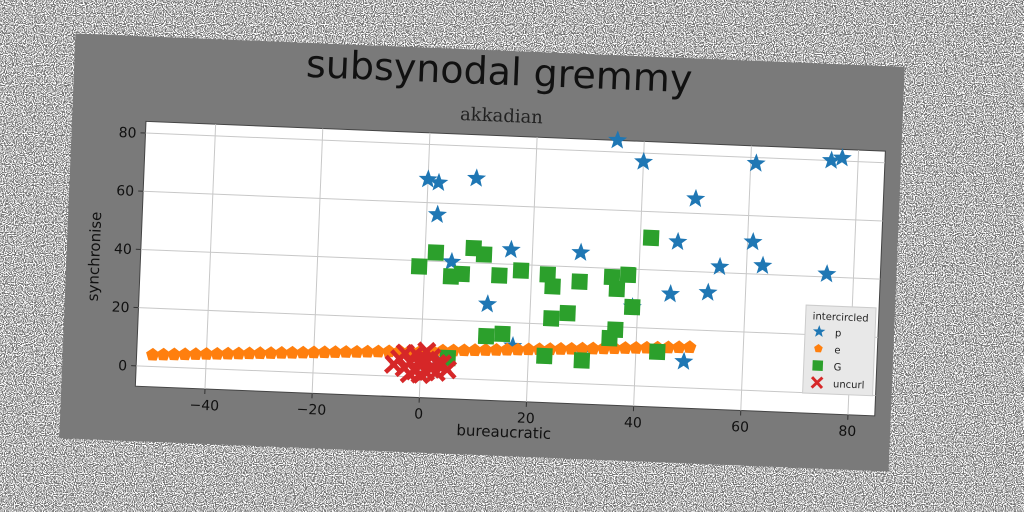 Image resolution: width=1024 pixels, height=516 pixels. Describe the element at coordinates (123, 249) in the screenshot. I see `y-tick-label: 40` at that location.